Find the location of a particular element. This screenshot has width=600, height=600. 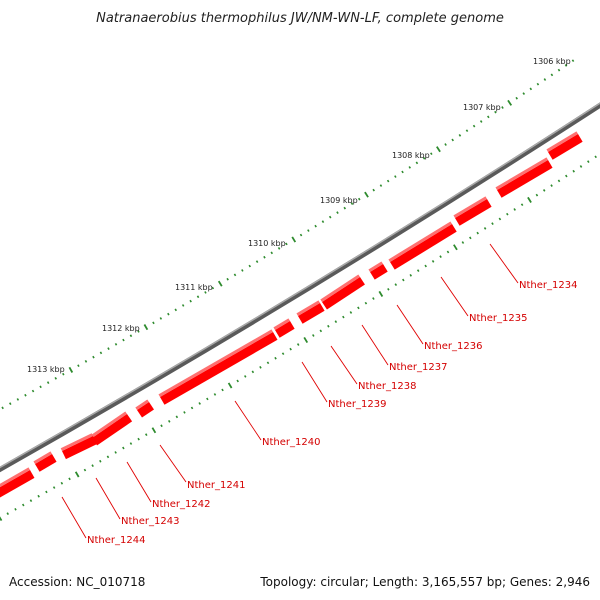

gene-label-1239: Nther_1239 is located at coordinates (357, 404).